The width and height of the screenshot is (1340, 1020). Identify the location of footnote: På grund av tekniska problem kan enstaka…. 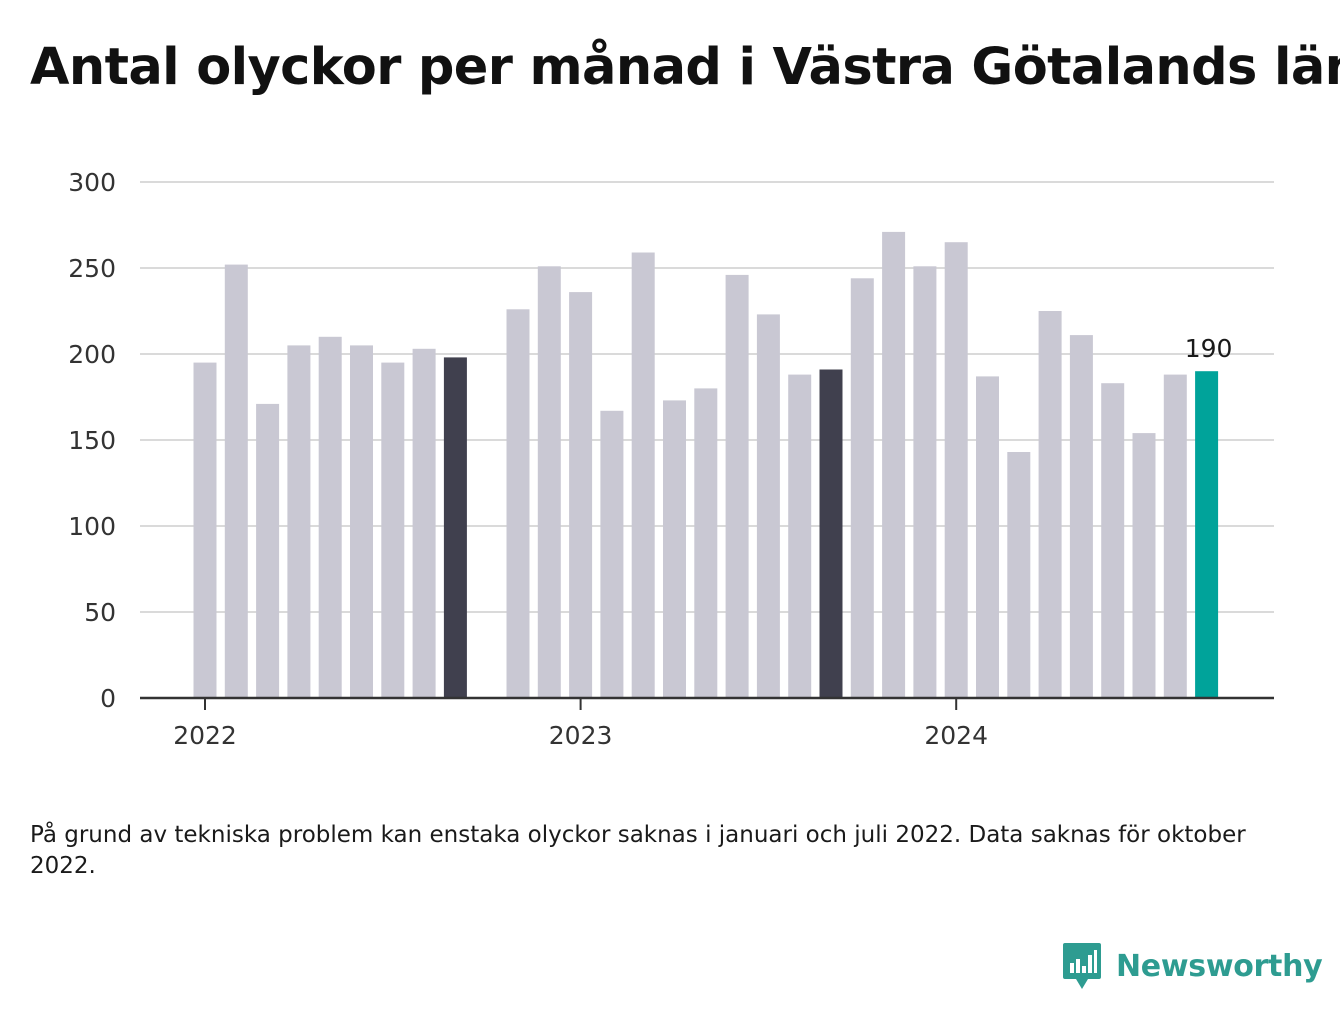
(638, 850).